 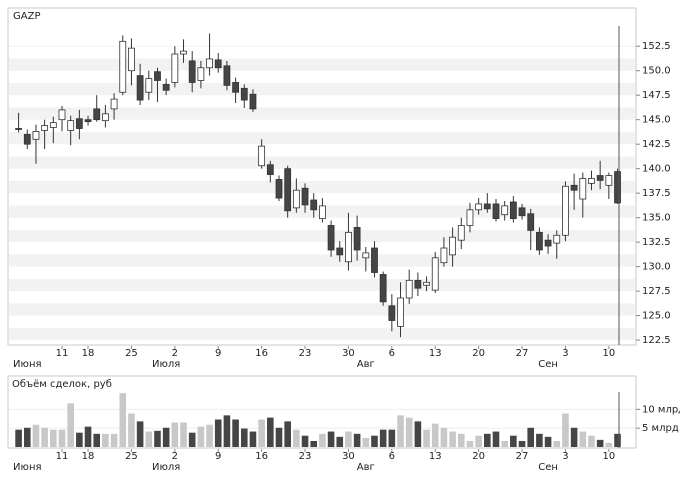 I want to click on x-month-label: Июня, so click(x=27, y=364).